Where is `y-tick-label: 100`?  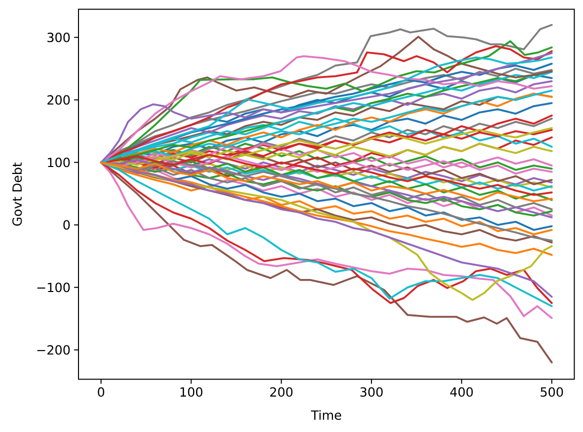
y-tick-label: 100 is located at coordinates (59, 163).